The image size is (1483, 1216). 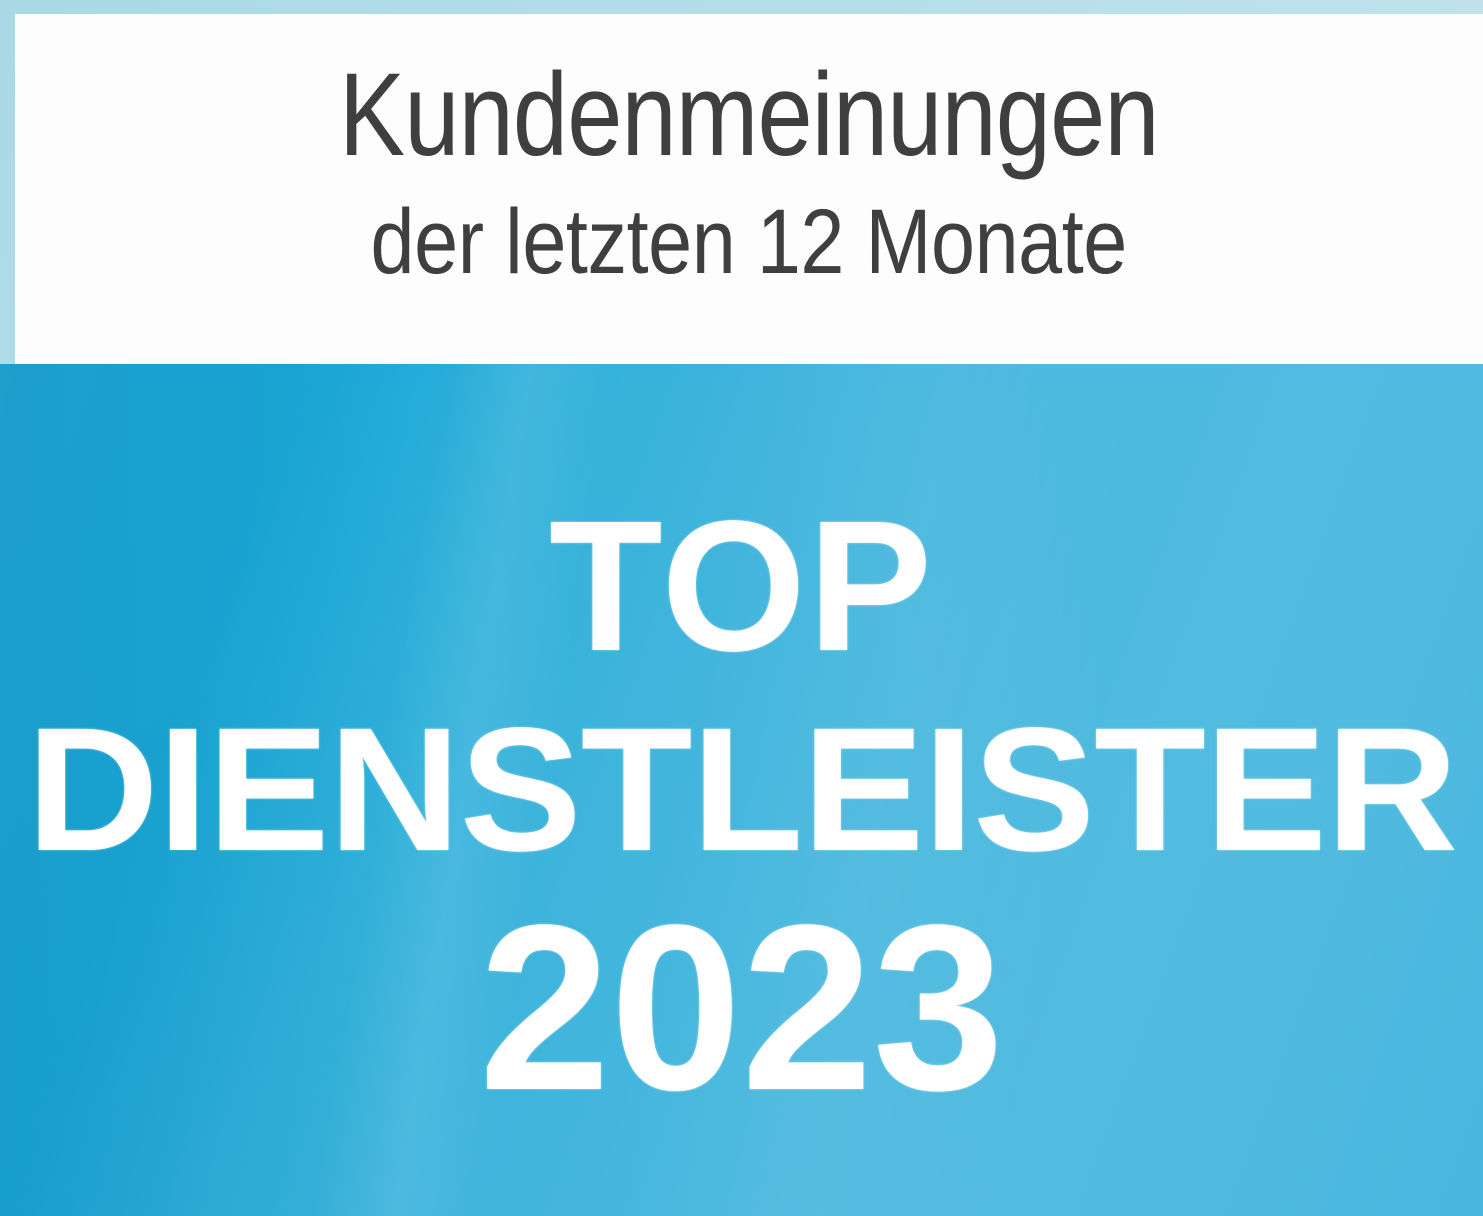 I want to click on page-subtitle: der letzten 12 Monate, so click(x=749, y=242).